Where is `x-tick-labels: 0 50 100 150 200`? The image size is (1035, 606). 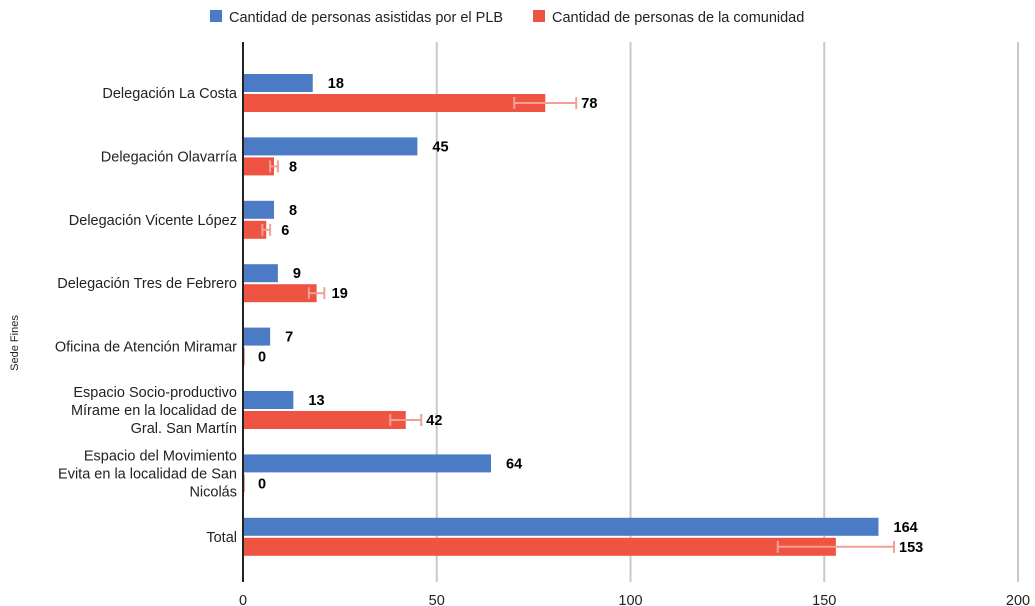
x-tick-labels: 0 50 100 150 200 is located at coordinates (634, 599).